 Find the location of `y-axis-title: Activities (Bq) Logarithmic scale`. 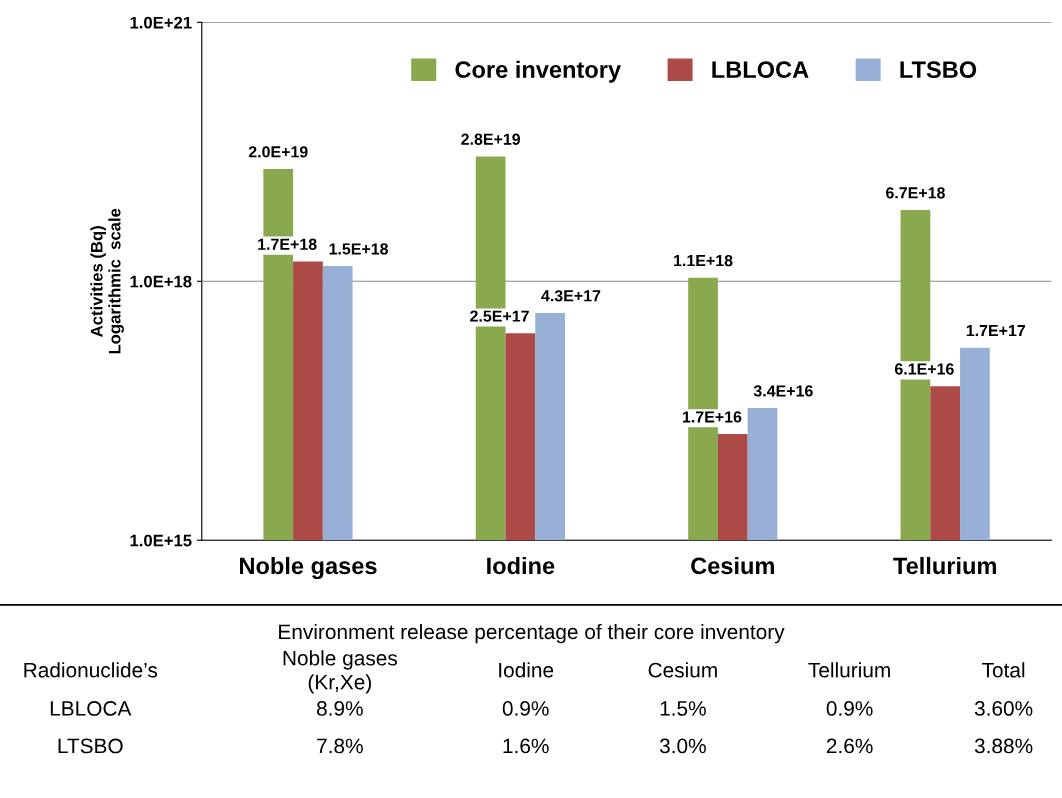

y-axis-title: Activities (Bq) Logarithmic scale is located at coordinates (107, 281).